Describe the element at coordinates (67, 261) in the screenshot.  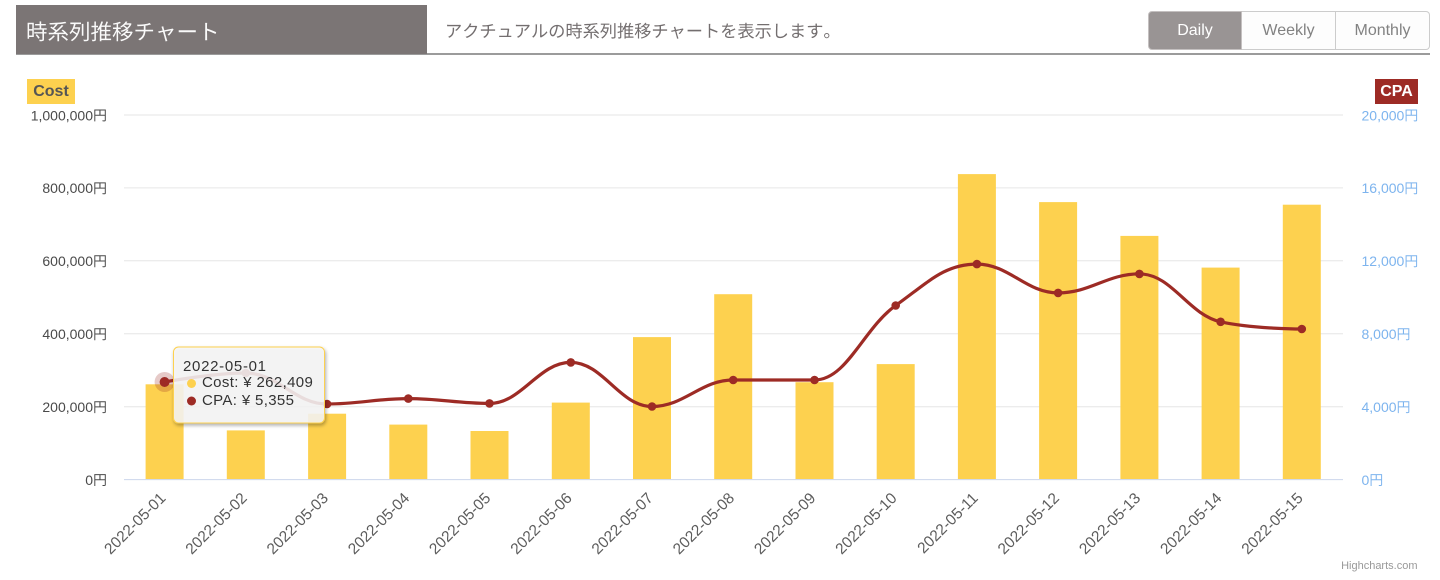
I see `svg-text: 600,000` at that location.